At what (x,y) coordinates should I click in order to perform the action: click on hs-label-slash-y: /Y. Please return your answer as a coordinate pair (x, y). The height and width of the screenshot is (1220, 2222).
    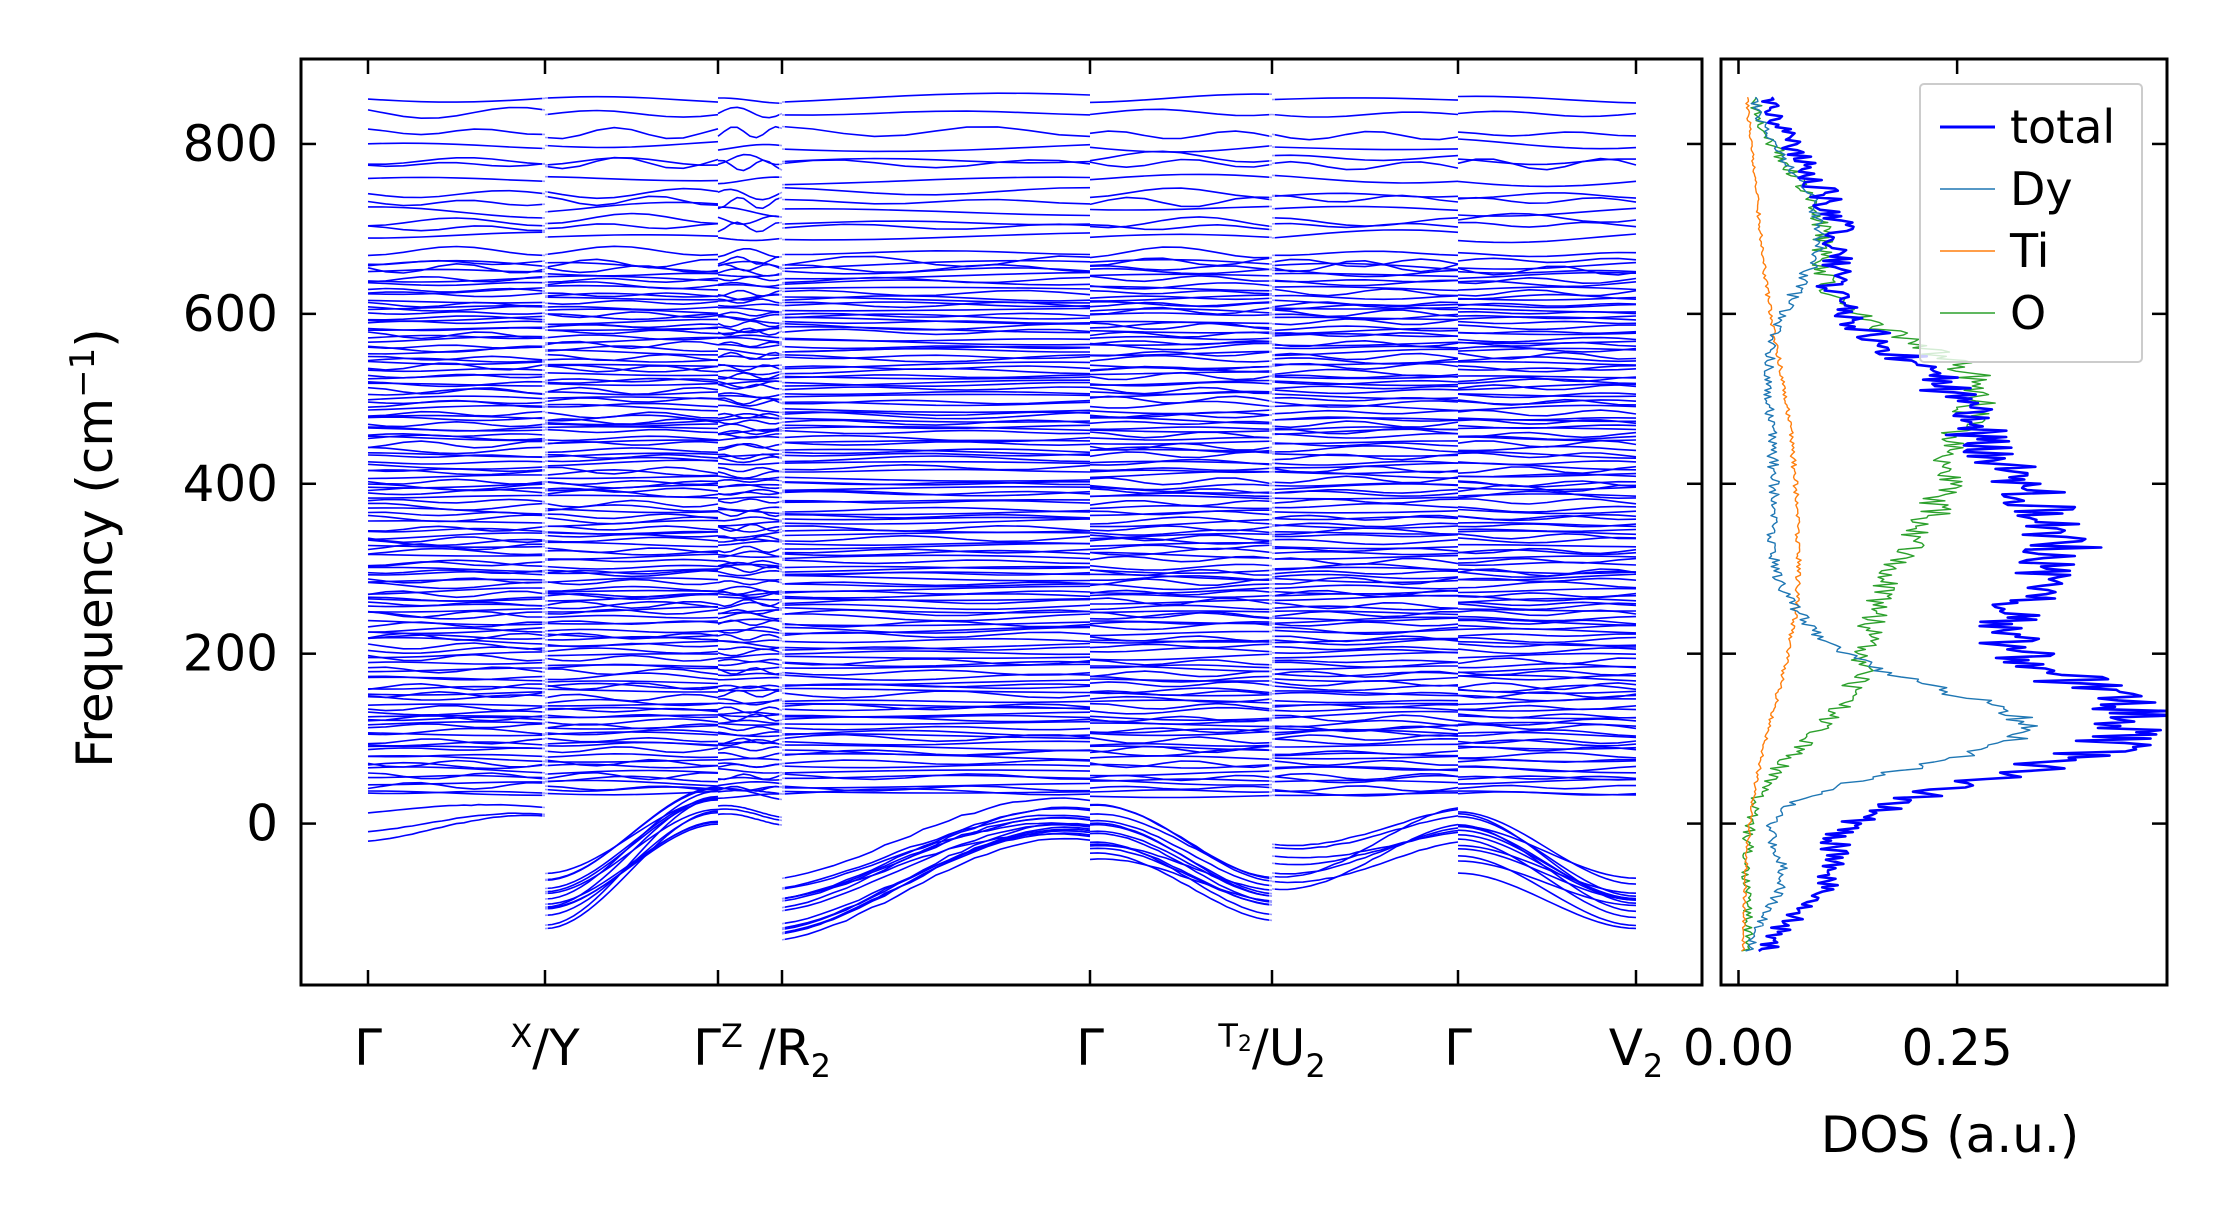
    Looking at the image, I should click on (556, 1048).